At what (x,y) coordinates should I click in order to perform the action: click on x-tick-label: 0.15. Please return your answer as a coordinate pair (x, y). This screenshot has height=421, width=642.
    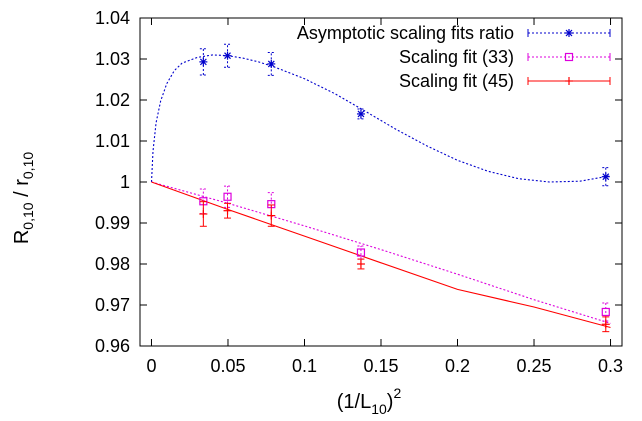
    Looking at the image, I should click on (380, 366).